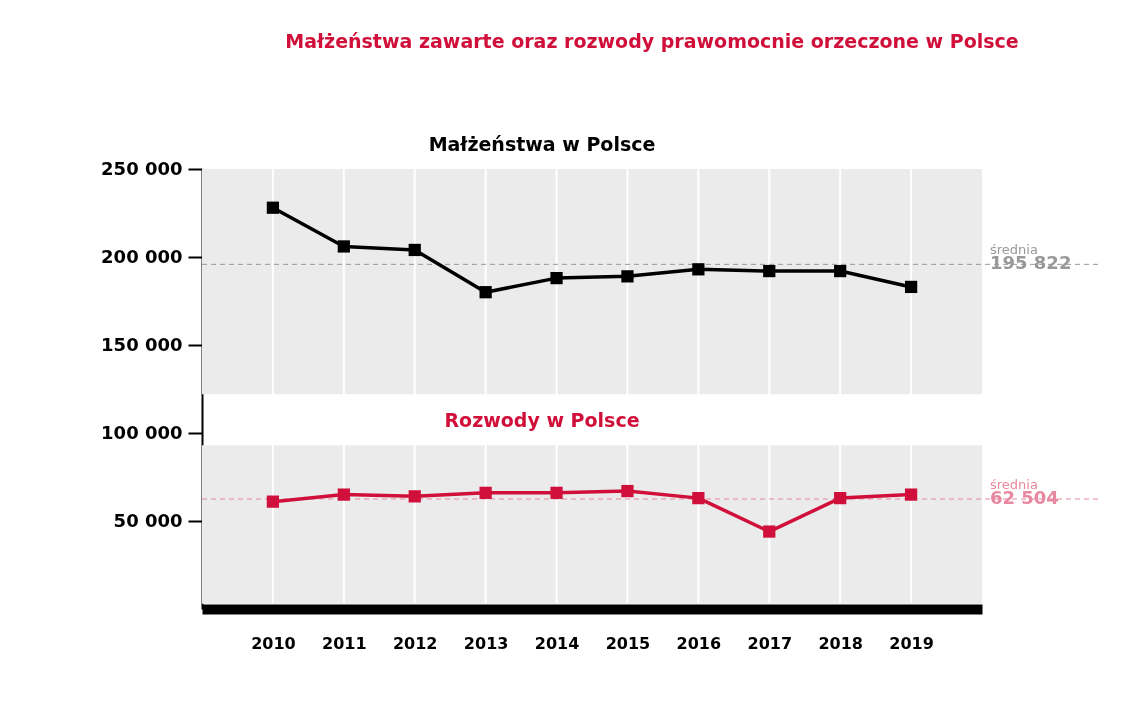 Image resolution: width=1128 pixels, height=701 pixels. What do you see at coordinates (1031, 258) in the screenshot?
I see `ref-line-label: średnia 195 822` at bounding box center [1031, 258].